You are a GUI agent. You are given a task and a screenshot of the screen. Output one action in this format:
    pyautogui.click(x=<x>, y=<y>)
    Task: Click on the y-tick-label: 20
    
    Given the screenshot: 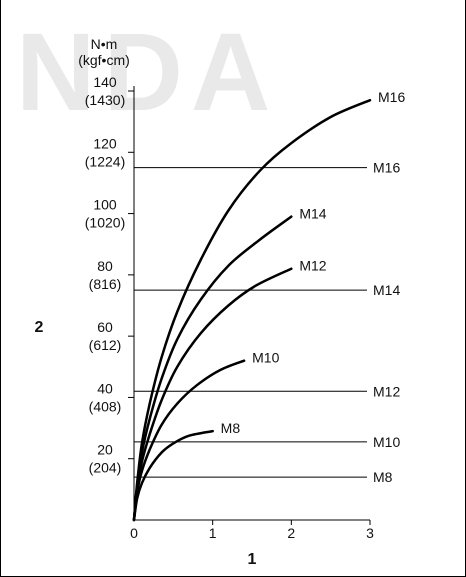 What is the action you would take?
    pyautogui.click(x=105, y=450)
    